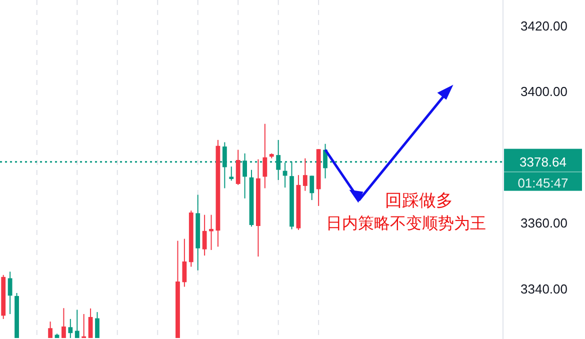  What do you see at coordinates (544, 92) in the screenshot?
I see `y-tick-label: 3400.00` at bounding box center [544, 92].